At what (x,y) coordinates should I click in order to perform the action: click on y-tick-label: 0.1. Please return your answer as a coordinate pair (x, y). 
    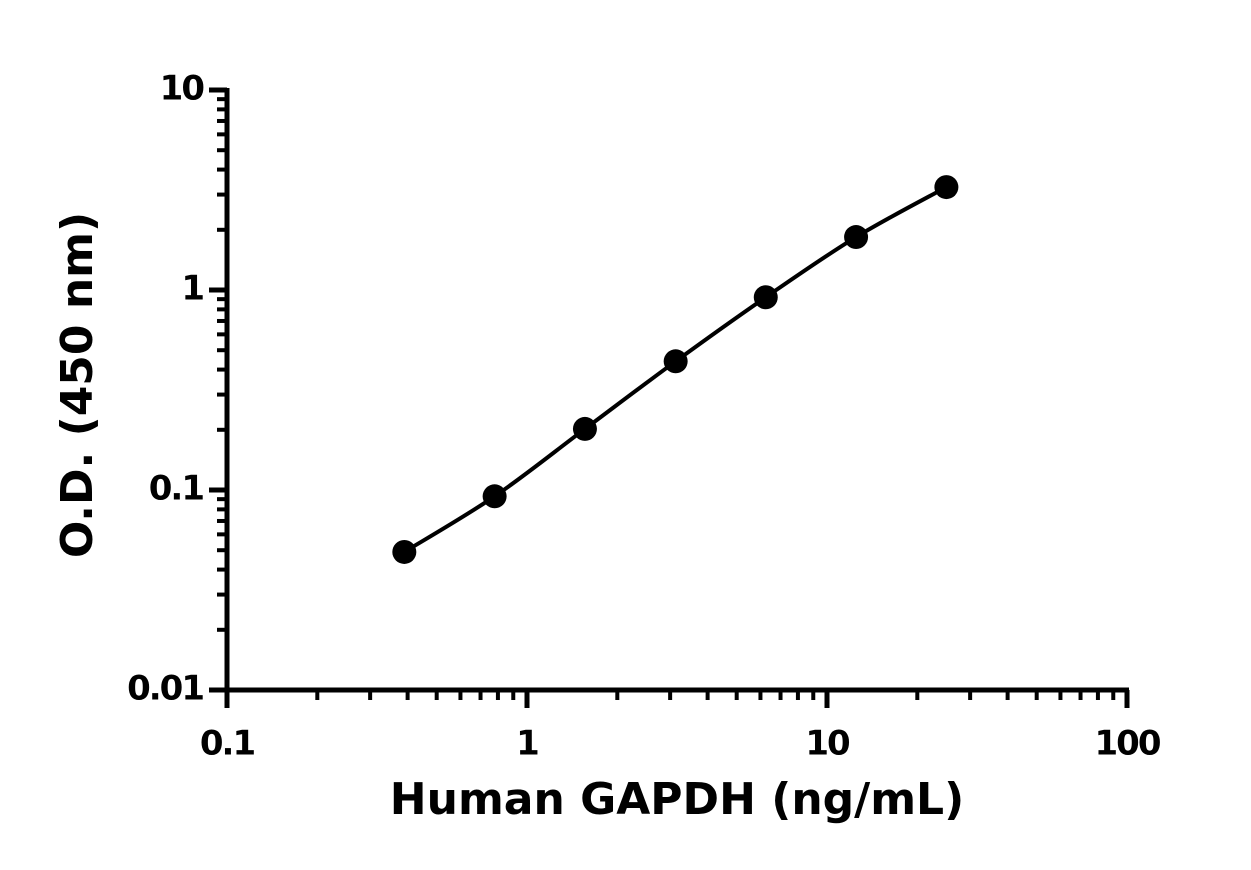
    Looking at the image, I should click on (176, 489).